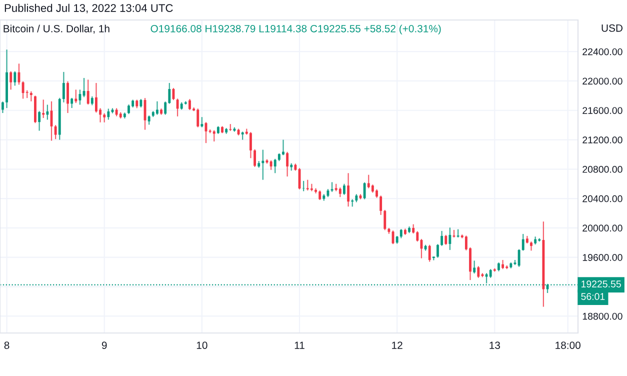  What do you see at coordinates (57, 29) in the screenshot?
I see `chart-title: Bitcoin / U.S. Dollar, 1h` at bounding box center [57, 29].